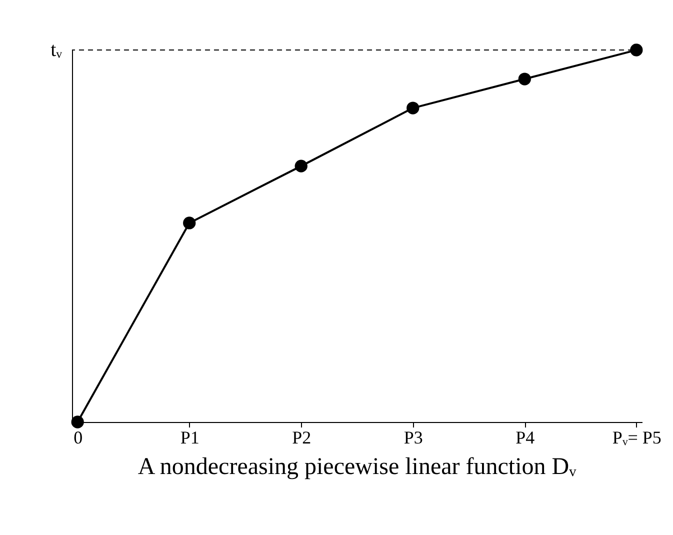 Image resolution: width=673 pixels, height=535 pixels. What do you see at coordinates (637, 438) in the screenshot?
I see `x-tick-label: Pᵥ= P5` at bounding box center [637, 438].